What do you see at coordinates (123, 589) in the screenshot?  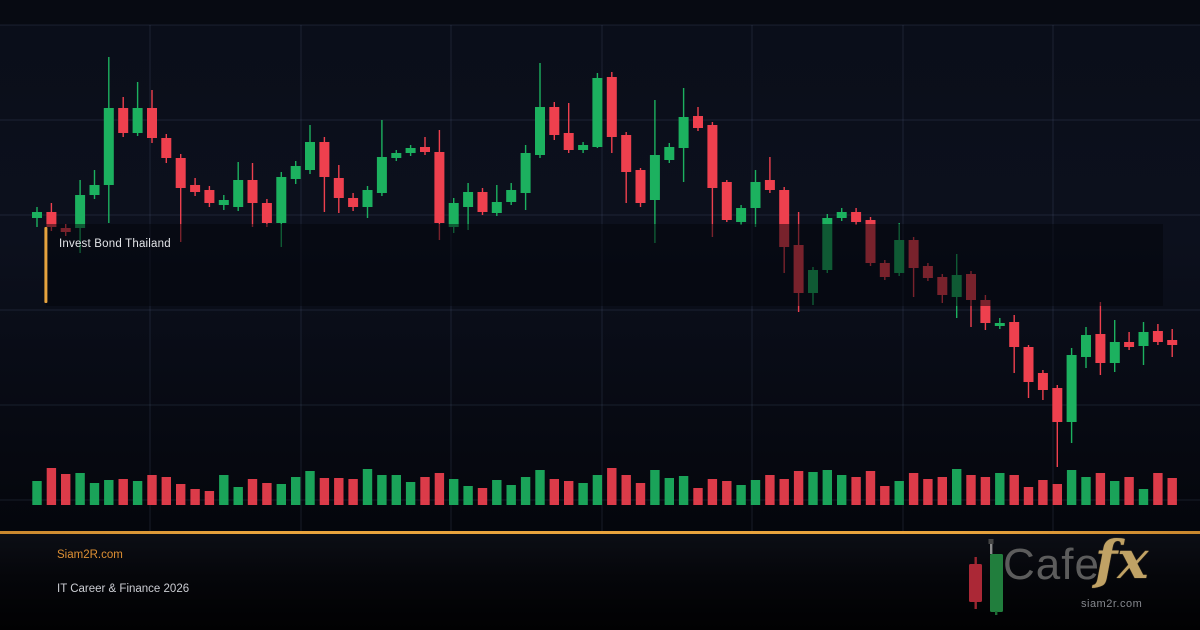 I see `tagline: IT Career & Finance 2026` at bounding box center [123, 589].